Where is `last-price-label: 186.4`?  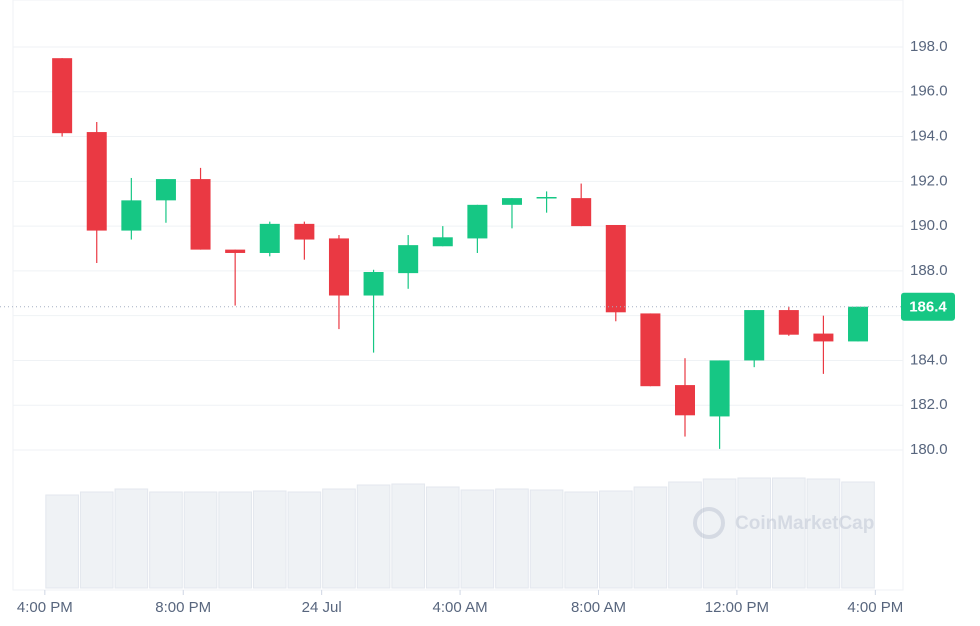 last-price-label: 186.4 is located at coordinates (928, 307).